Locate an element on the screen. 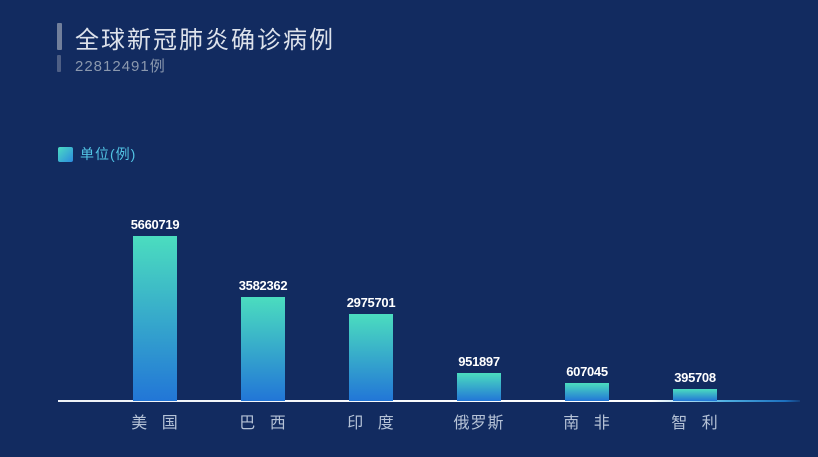 This screenshot has height=457, width=818. legend-label: 单位(例) is located at coordinates (108, 154).